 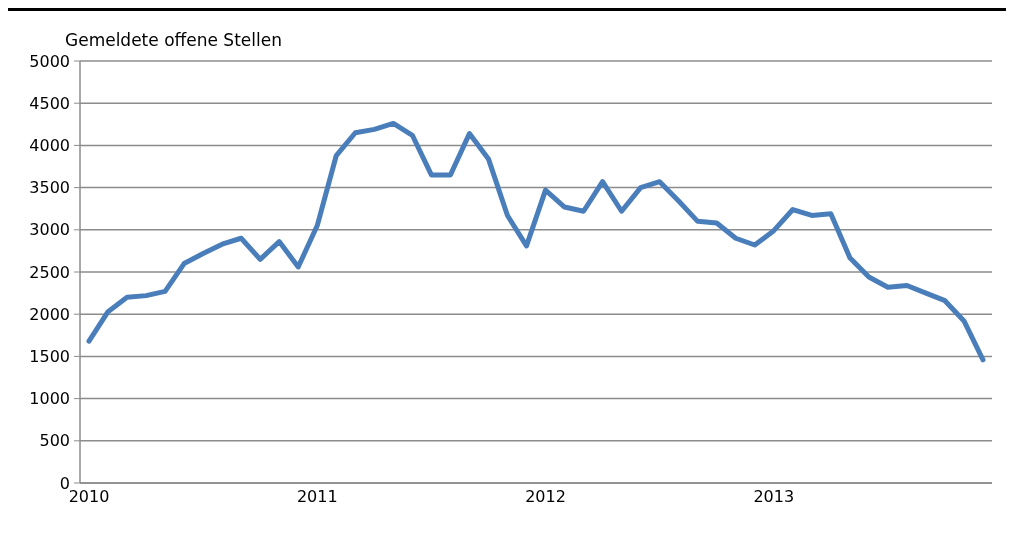 What do you see at coordinates (49, 61) in the screenshot?
I see `y-tick-label: 5000` at bounding box center [49, 61].